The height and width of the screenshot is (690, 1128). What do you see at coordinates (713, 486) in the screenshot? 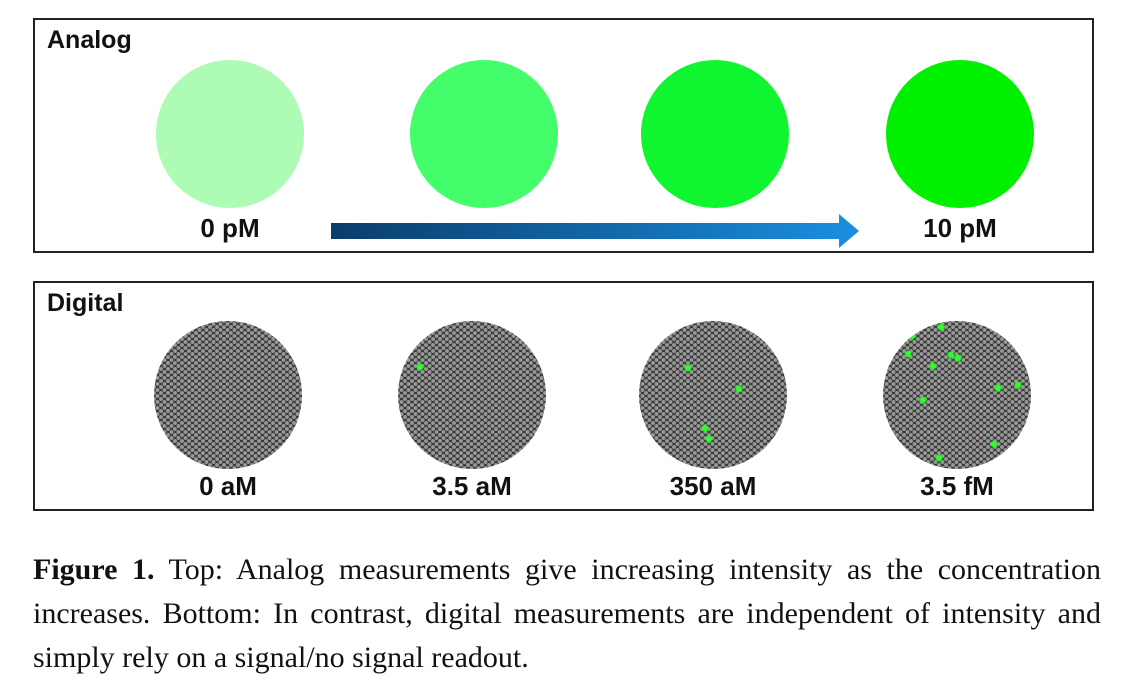
I see `digital-label-3: 350 aM` at bounding box center [713, 486].